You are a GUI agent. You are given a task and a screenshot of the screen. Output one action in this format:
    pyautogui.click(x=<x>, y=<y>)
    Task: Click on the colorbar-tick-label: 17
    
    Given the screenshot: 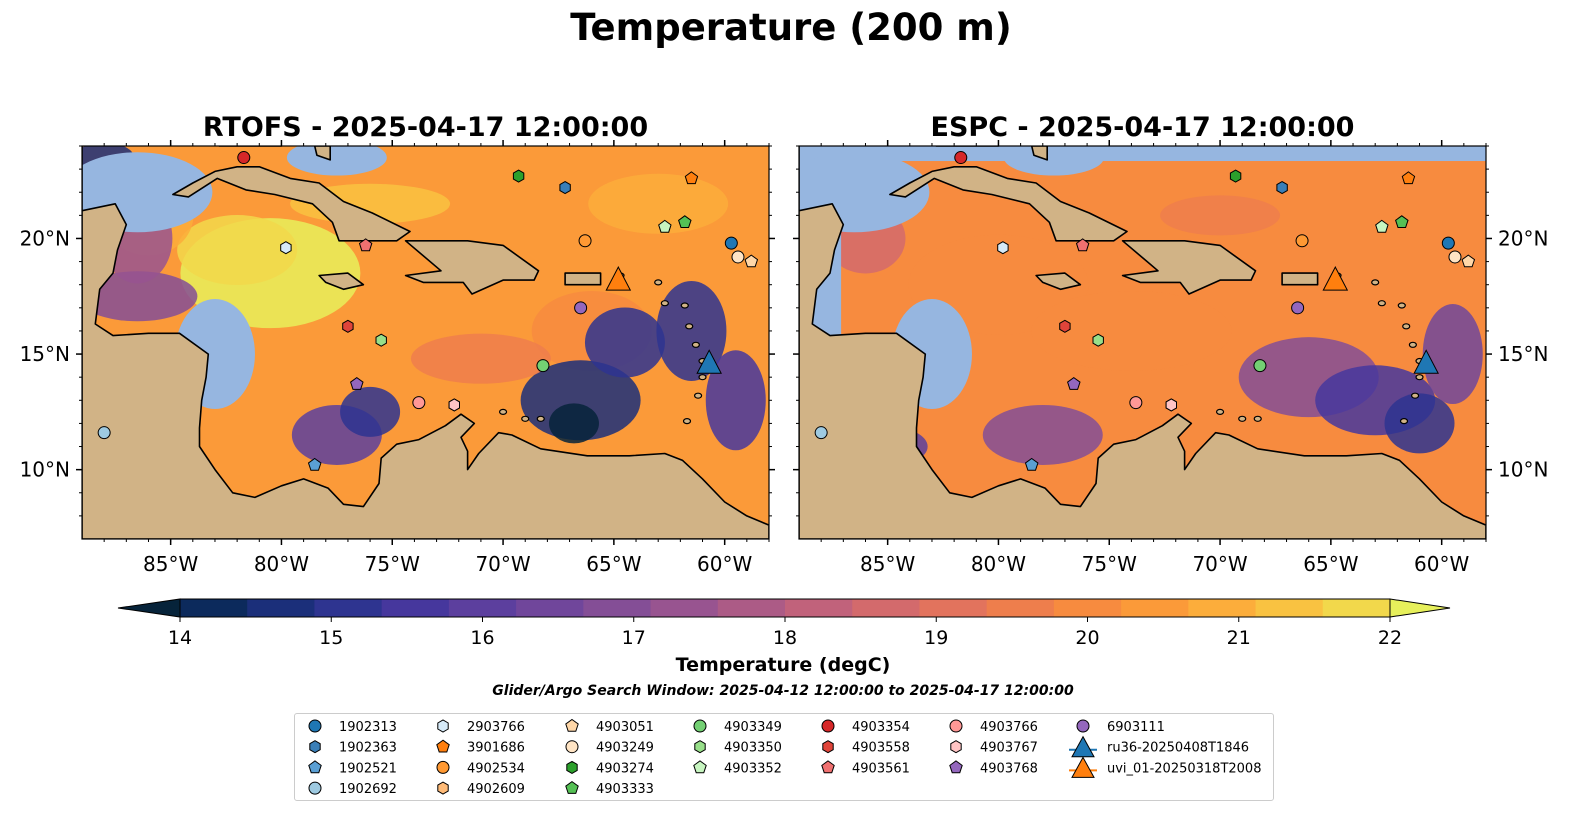 What is the action you would take?
    pyautogui.click(x=634, y=638)
    